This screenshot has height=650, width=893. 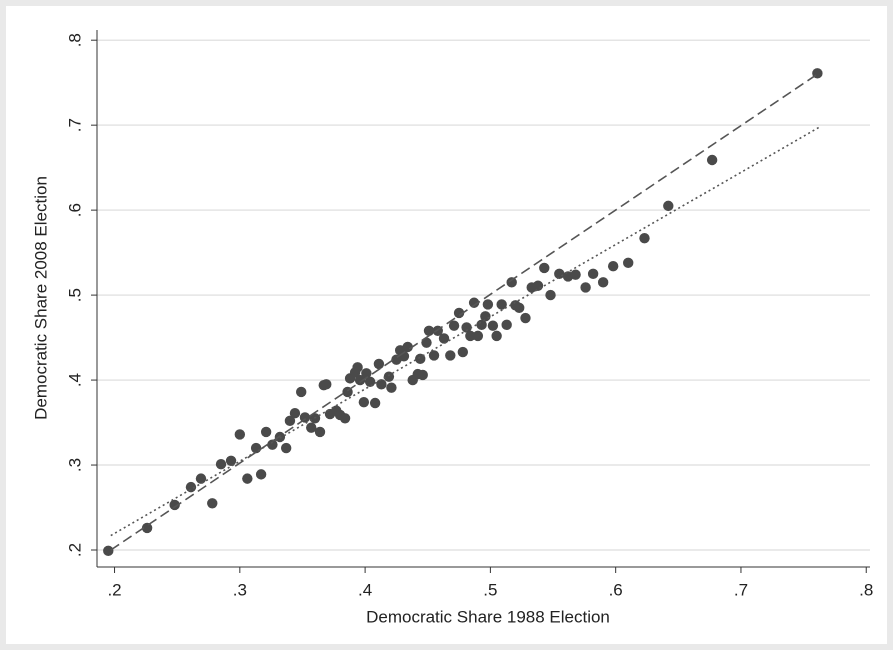 I want to click on x-tick-label: .7, so click(x=741, y=589).